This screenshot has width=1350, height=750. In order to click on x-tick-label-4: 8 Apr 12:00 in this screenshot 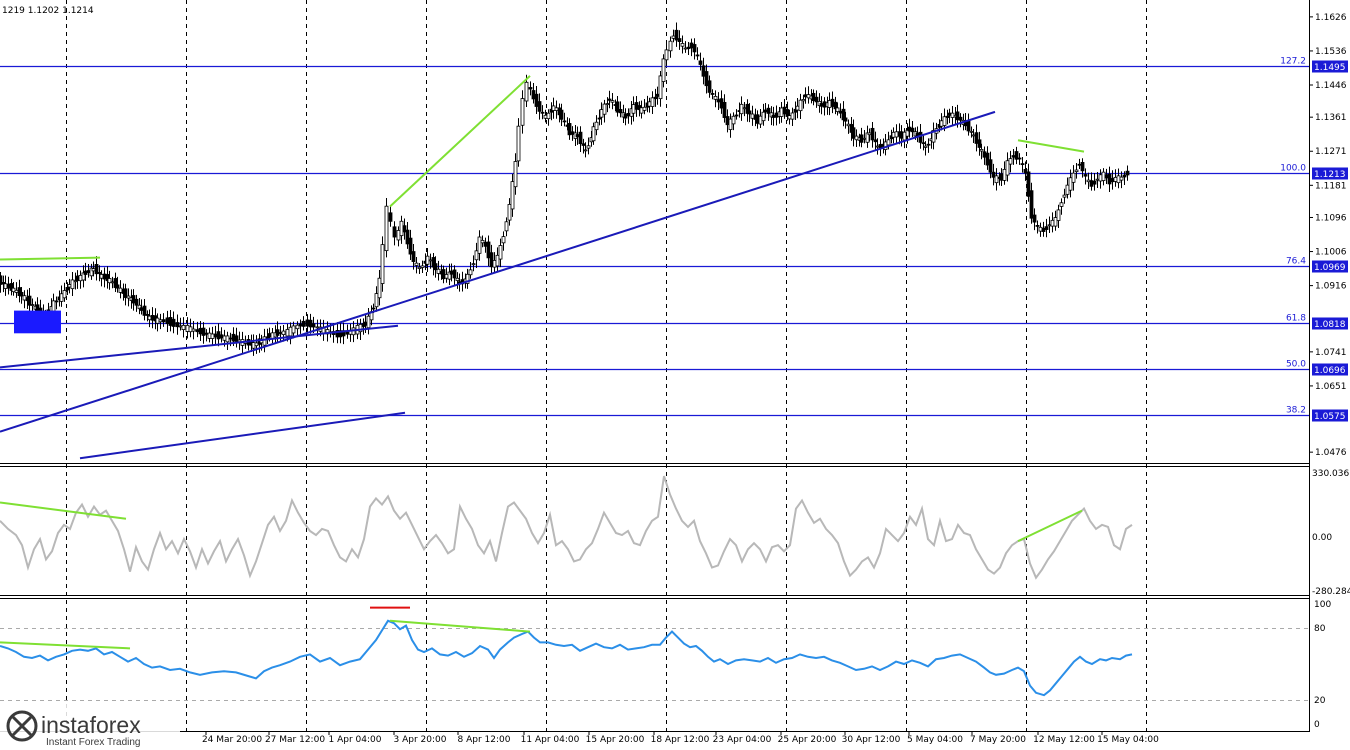, I will do `click(484, 740)`.